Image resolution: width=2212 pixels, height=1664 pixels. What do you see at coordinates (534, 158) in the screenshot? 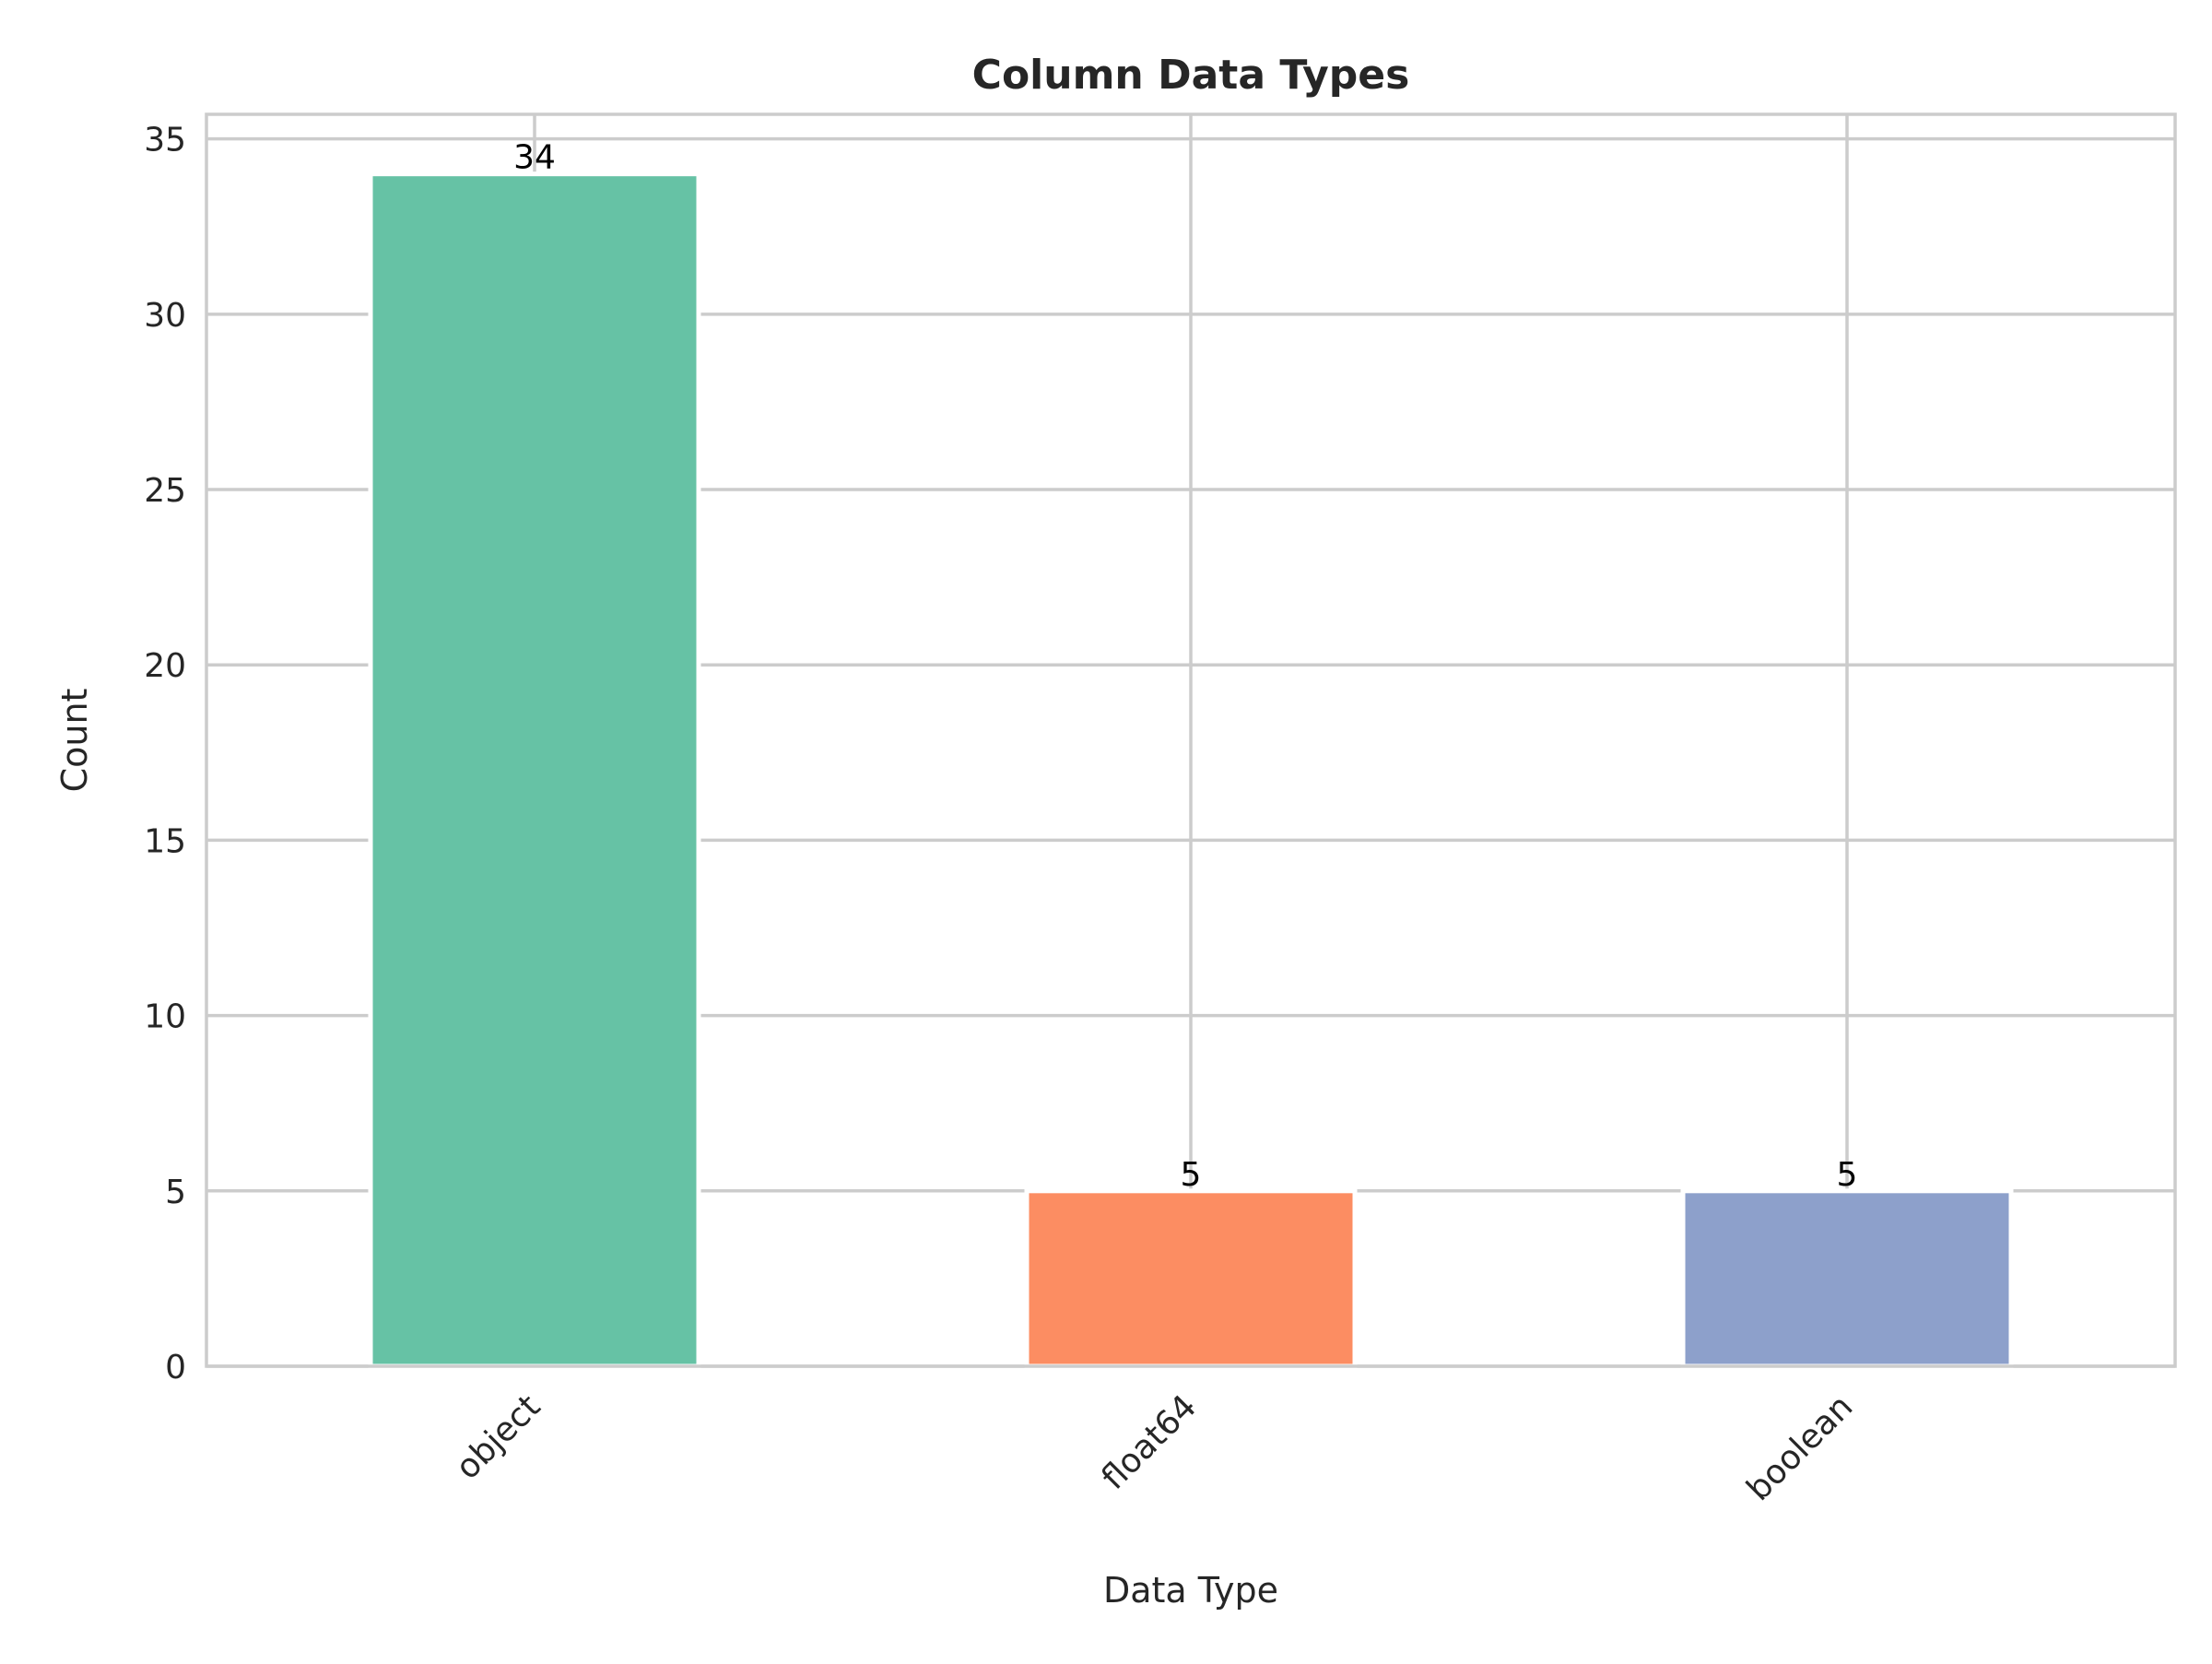
I see `bar-value-label: 34` at bounding box center [534, 158].